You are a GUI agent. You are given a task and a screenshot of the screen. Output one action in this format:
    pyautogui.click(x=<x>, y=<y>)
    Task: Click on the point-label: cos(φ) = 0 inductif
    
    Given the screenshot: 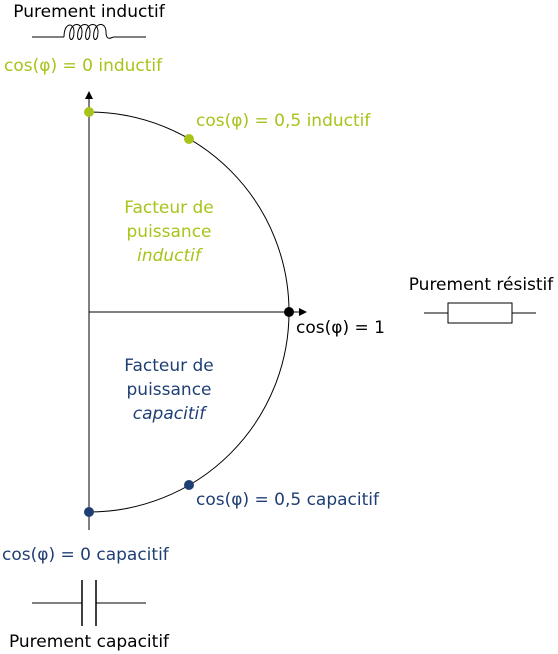 What is the action you would take?
    pyautogui.click(x=83, y=66)
    